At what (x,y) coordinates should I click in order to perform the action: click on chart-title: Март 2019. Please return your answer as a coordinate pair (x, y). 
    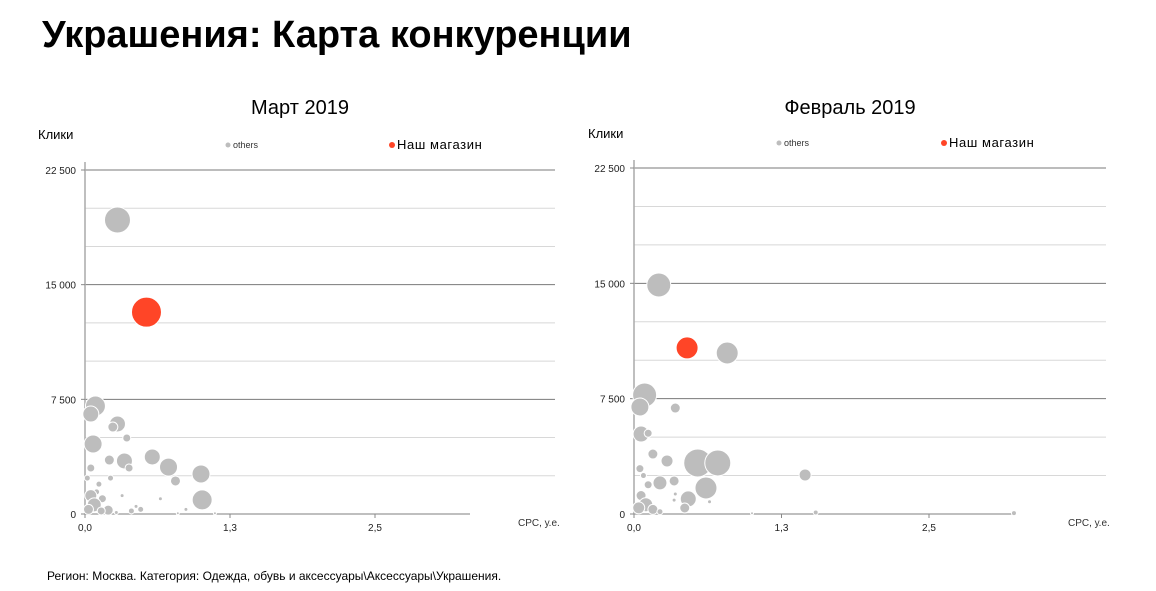
    Looking at the image, I should click on (300, 108).